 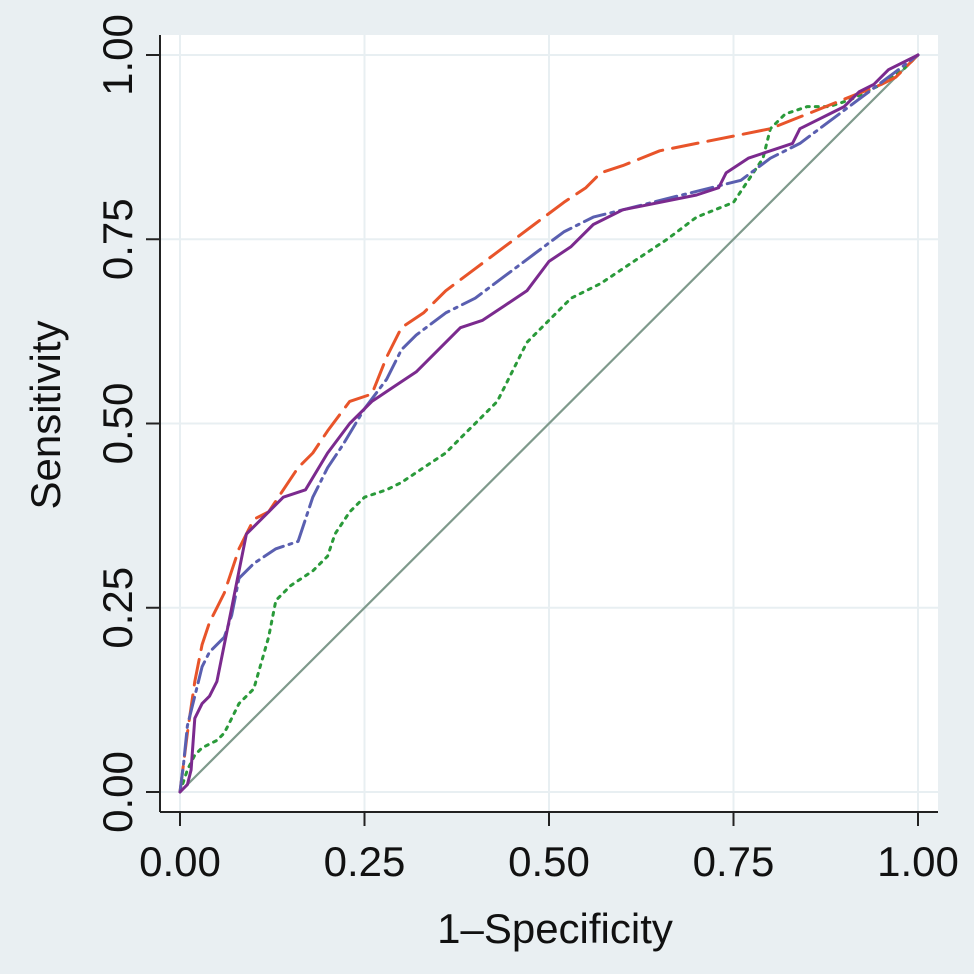 I want to click on x-tick-label: 0.00, so click(x=180, y=861).